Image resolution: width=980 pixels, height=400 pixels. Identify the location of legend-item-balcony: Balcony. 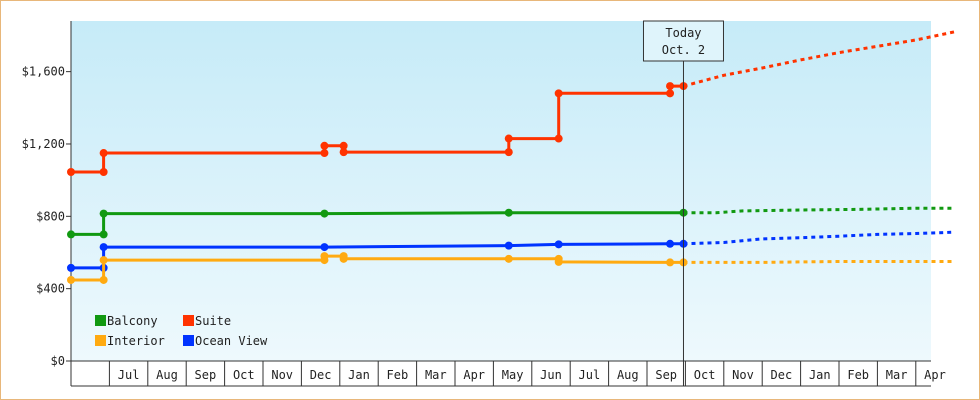
(126, 321).